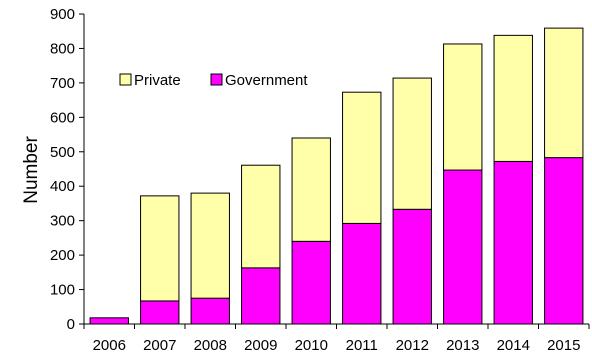 The width and height of the screenshot is (592, 360). What do you see at coordinates (260, 345) in the screenshot?
I see `x-tick-label-2009: 2009` at bounding box center [260, 345].